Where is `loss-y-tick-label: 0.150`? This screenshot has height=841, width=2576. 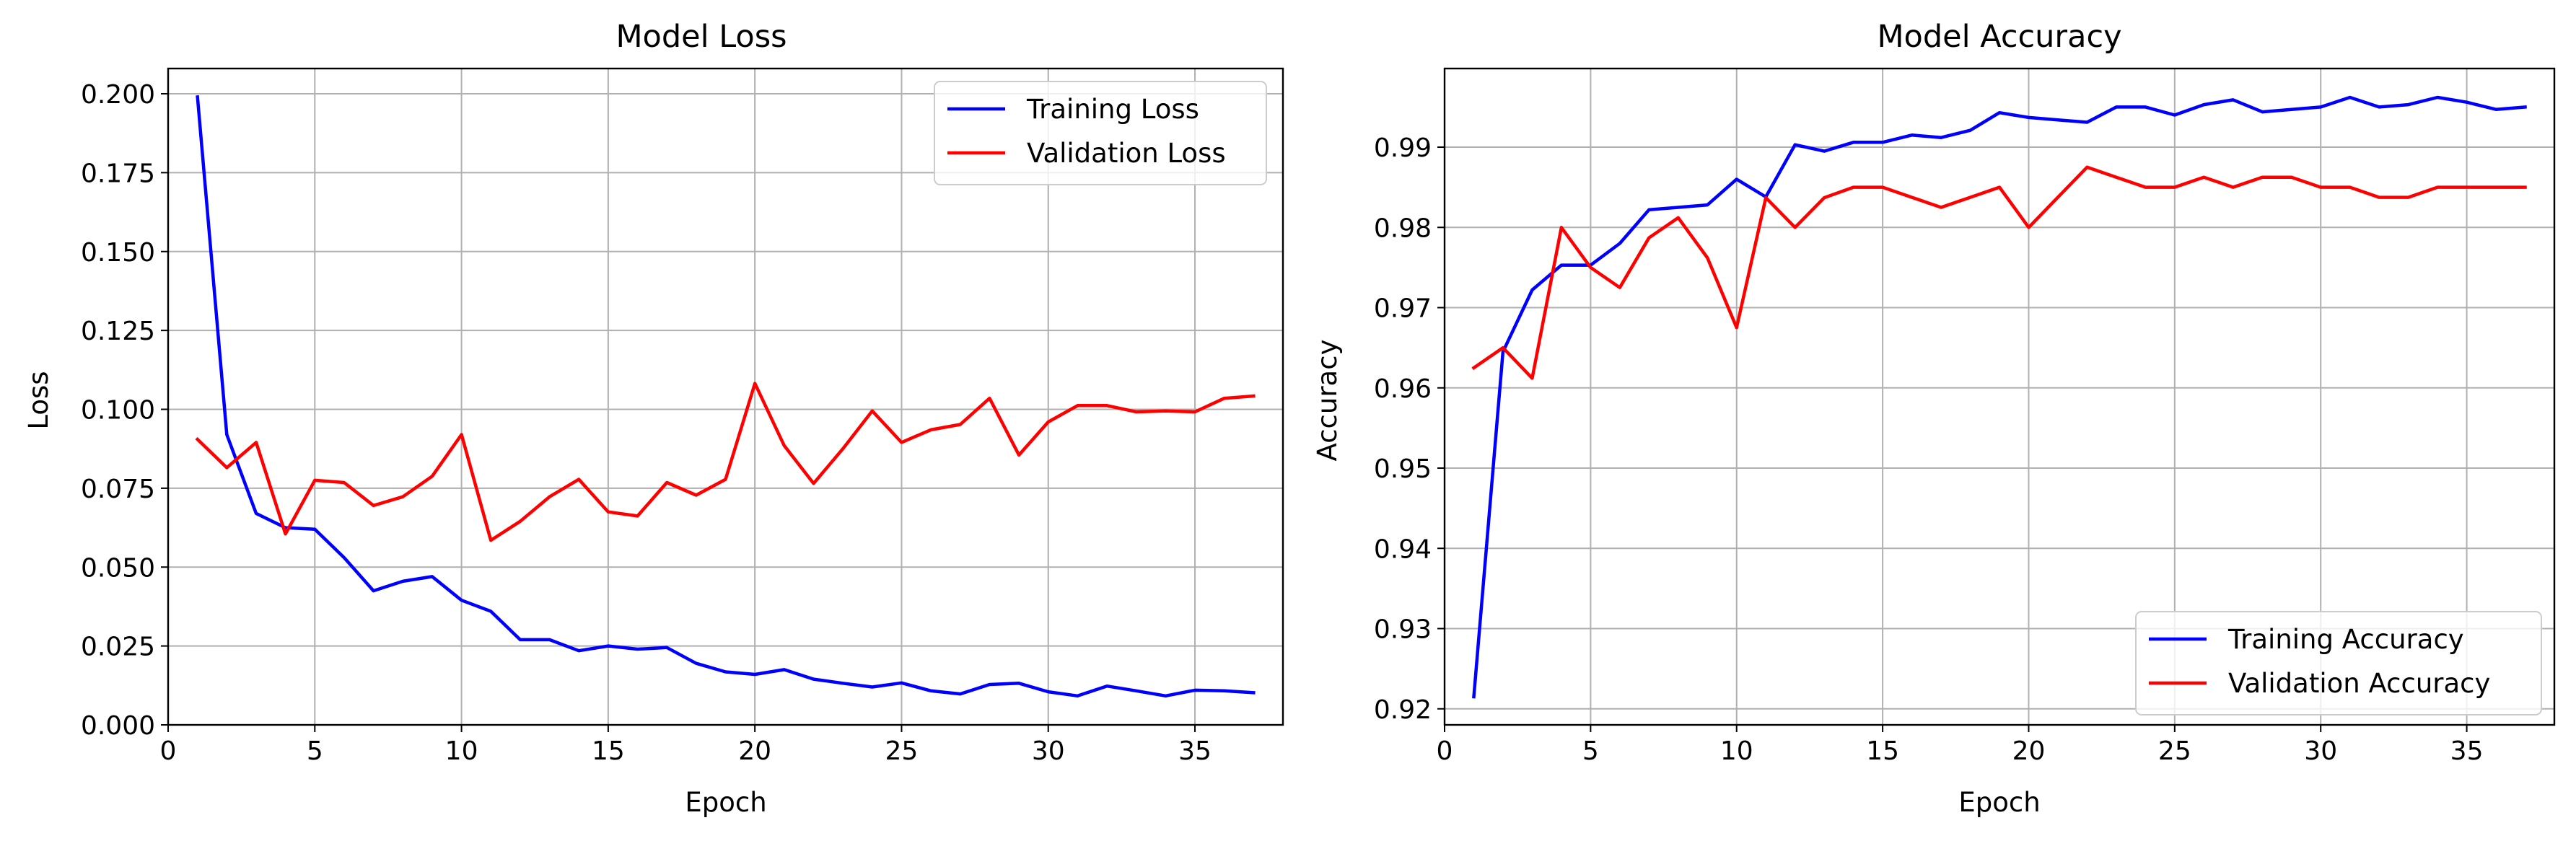
loss-y-tick-label: 0.150 is located at coordinates (118, 253).